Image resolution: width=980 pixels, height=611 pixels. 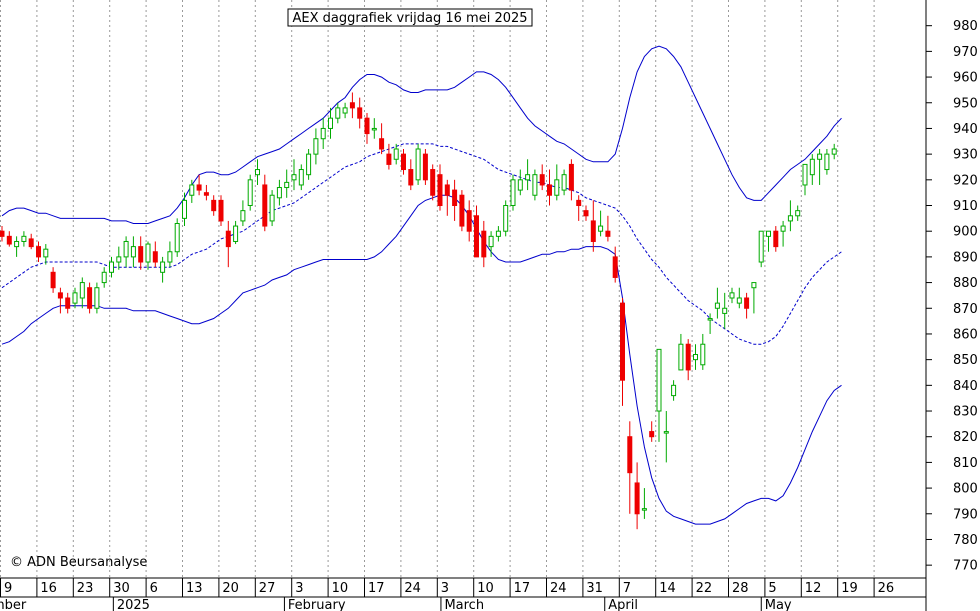 What do you see at coordinates (965, 52) in the screenshot?
I see `y-tick-label: 970` at bounding box center [965, 52].